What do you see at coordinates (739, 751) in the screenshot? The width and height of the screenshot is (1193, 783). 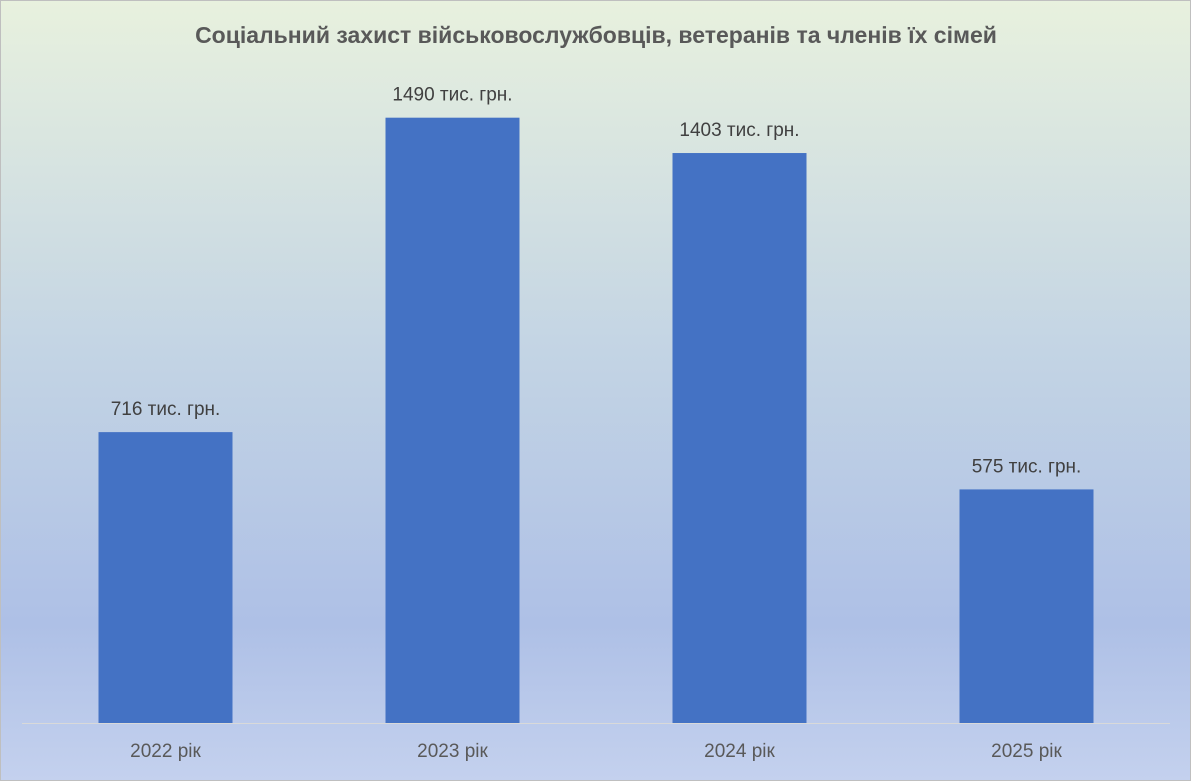 I see `x-tick-label: 2024 рік` at bounding box center [739, 751].